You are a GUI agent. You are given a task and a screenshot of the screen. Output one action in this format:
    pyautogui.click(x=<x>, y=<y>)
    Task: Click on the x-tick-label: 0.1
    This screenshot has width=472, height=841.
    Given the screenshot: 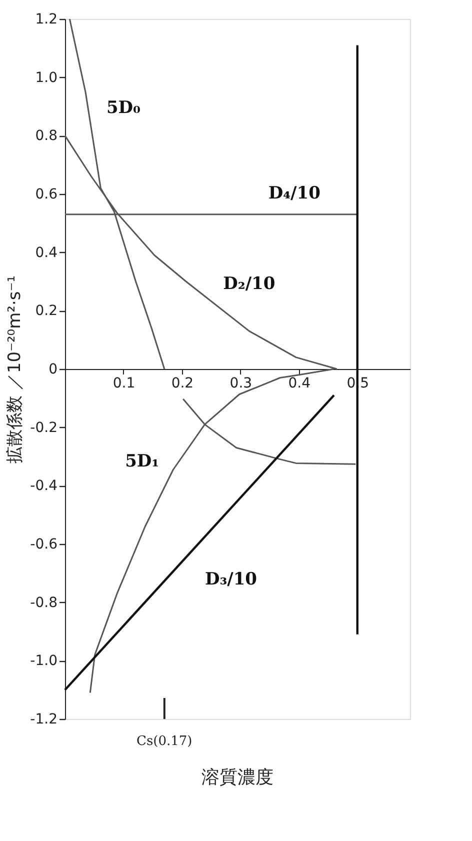 What is the action you would take?
    pyautogui.click(x=124, y=384)
    